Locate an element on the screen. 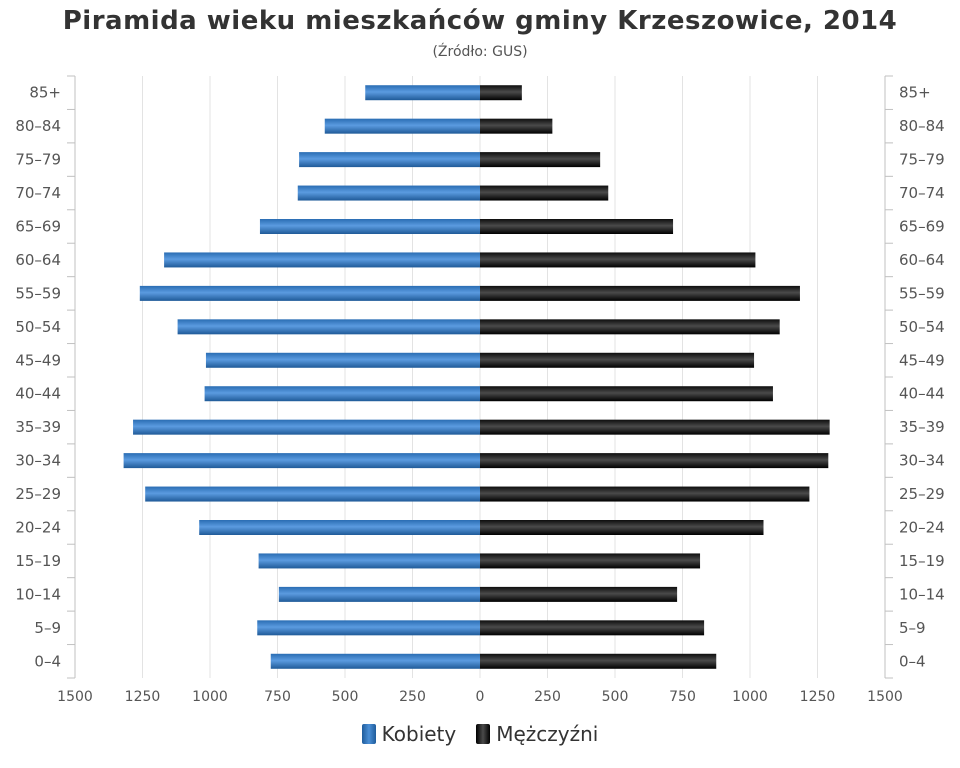  category-label-left: 25–29 is located at coordinates (38, 494).